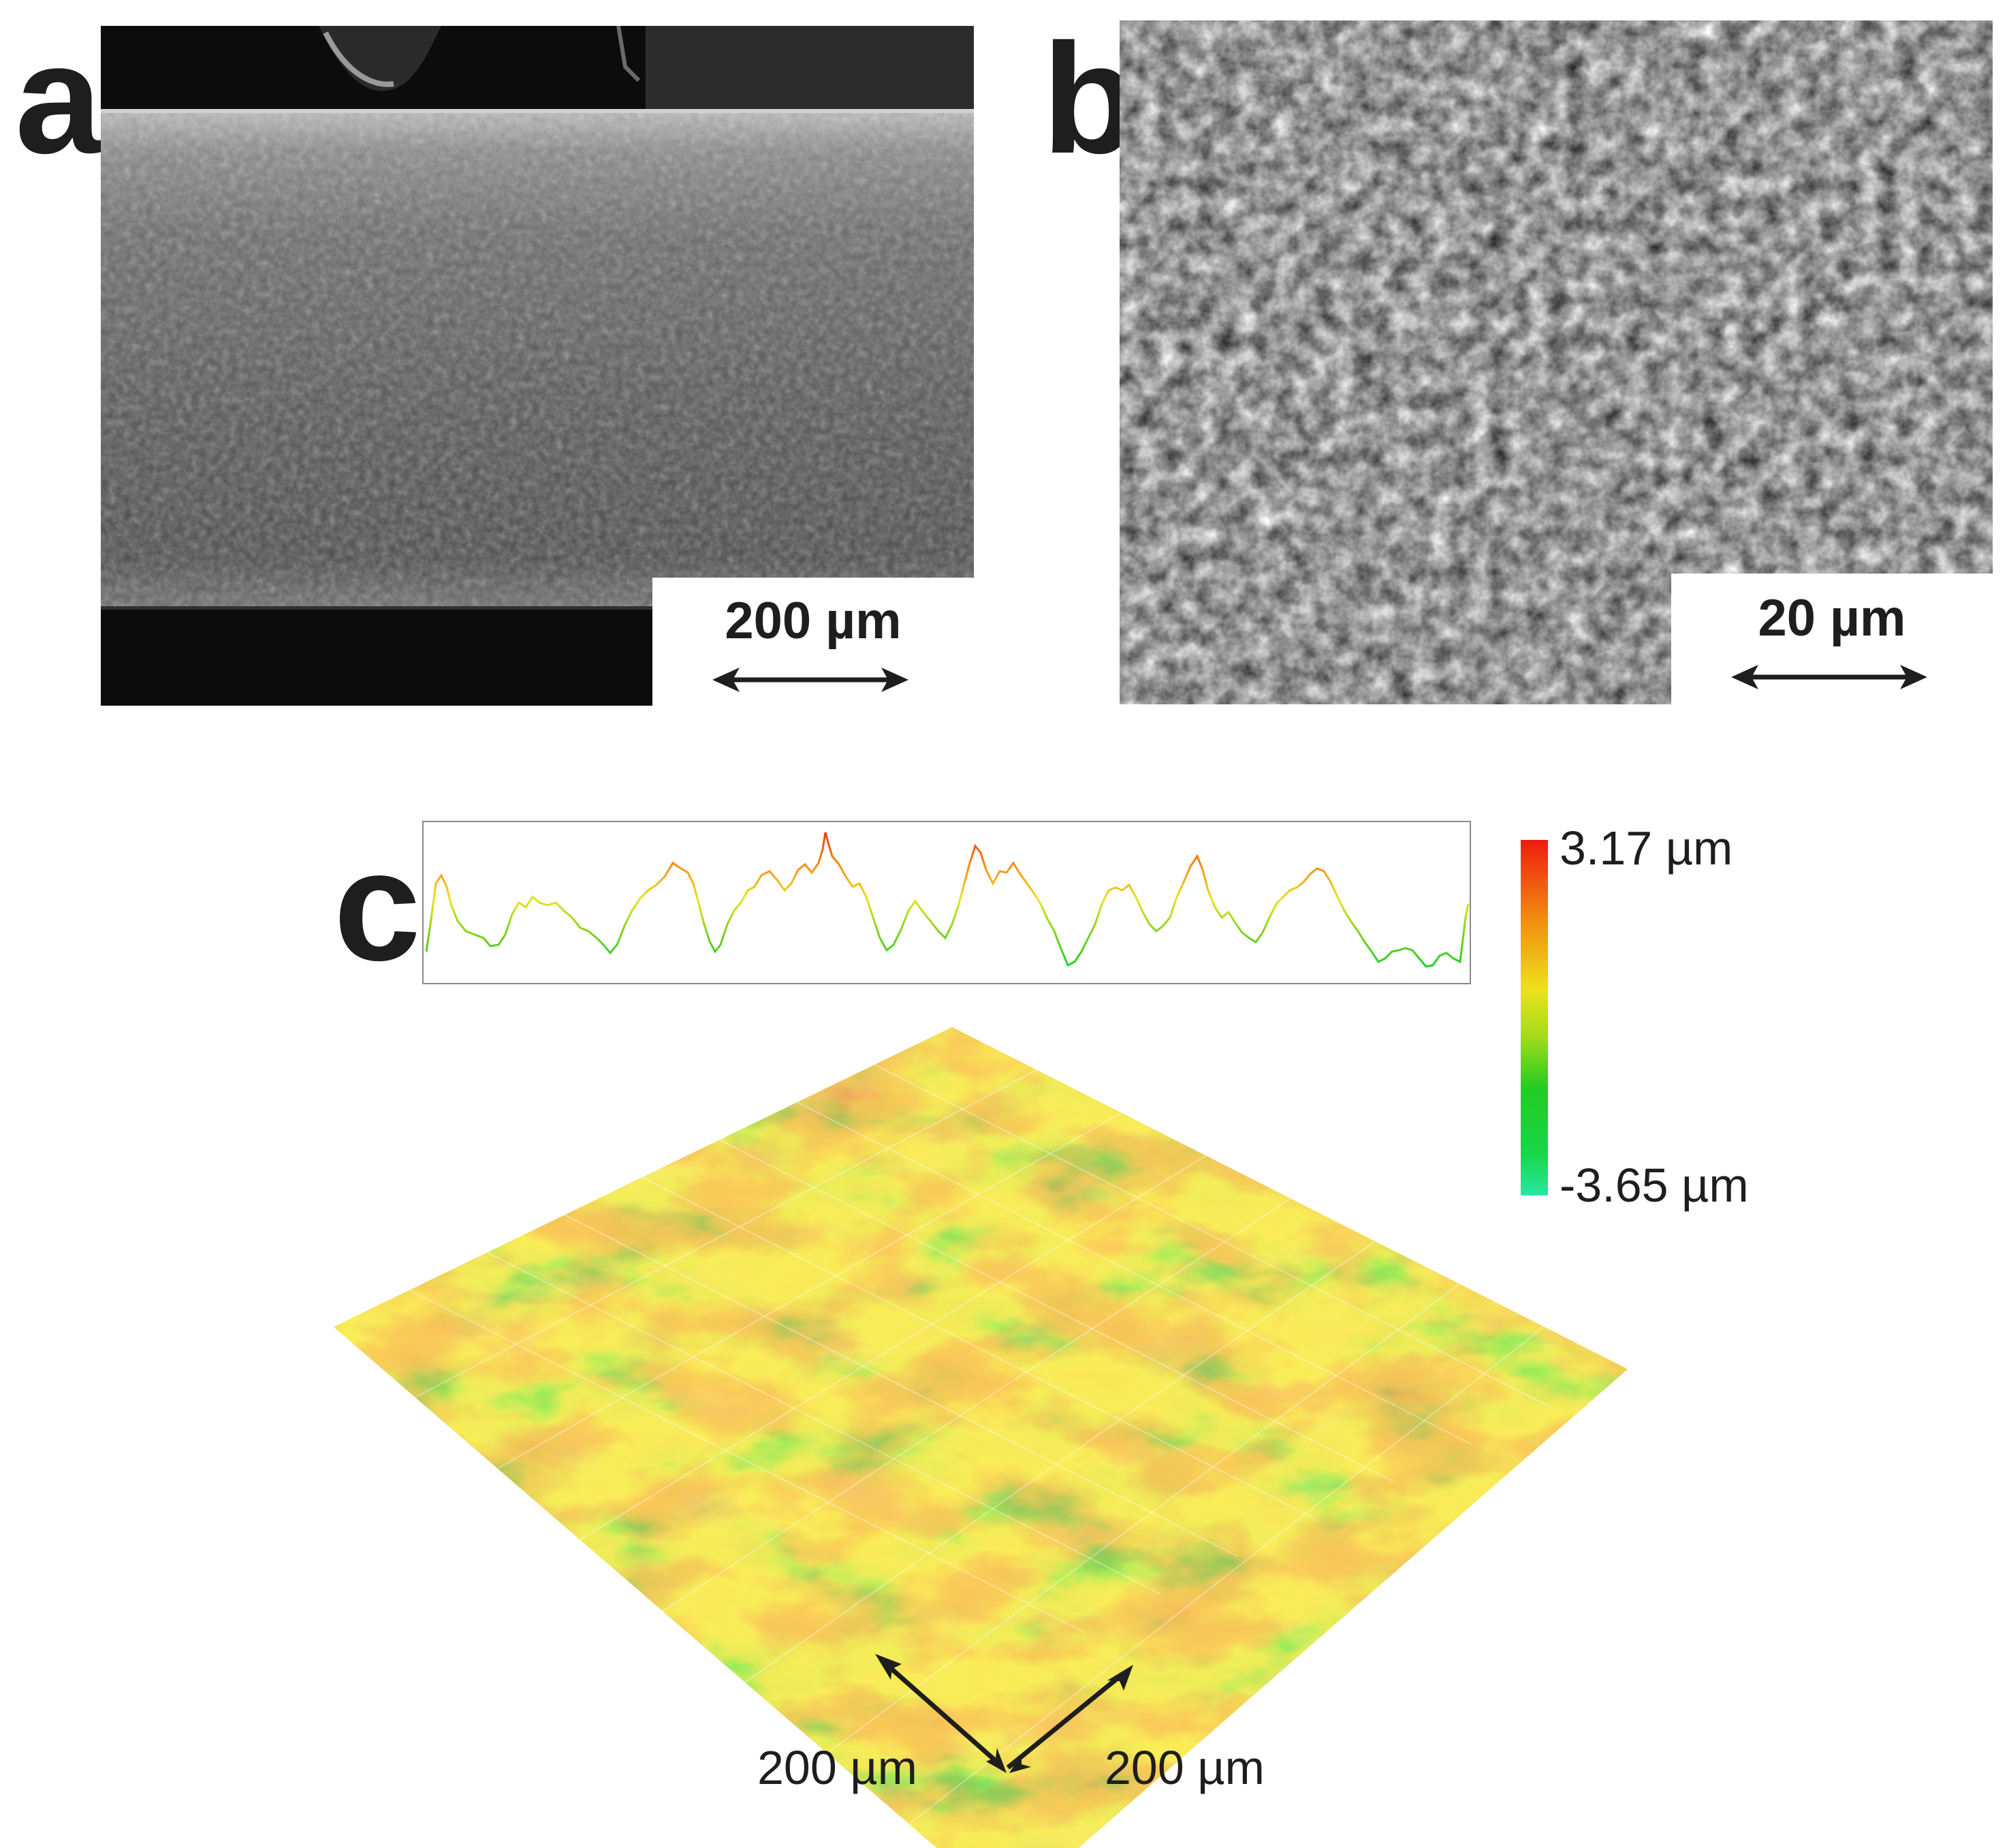 This screenshot has width=2009, height=1848. I want to click on axis-label-left: 200 µm, so click(837, 1767).